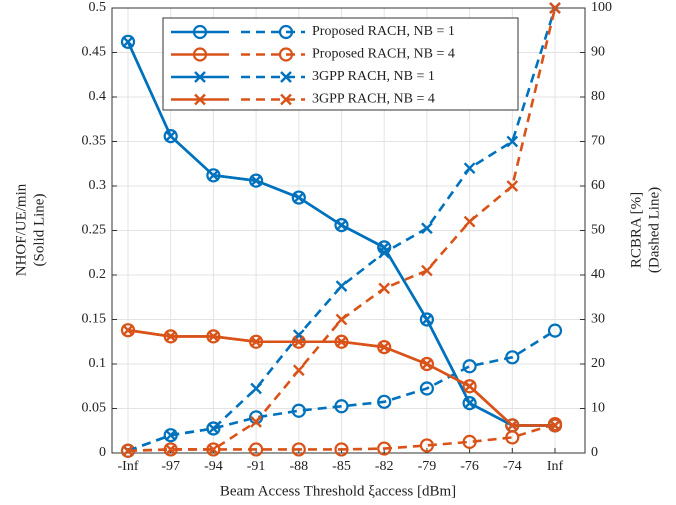 This screenshot has height=505, width=676. I want to click on y-tick-label: 0.05, so click(94, 408).